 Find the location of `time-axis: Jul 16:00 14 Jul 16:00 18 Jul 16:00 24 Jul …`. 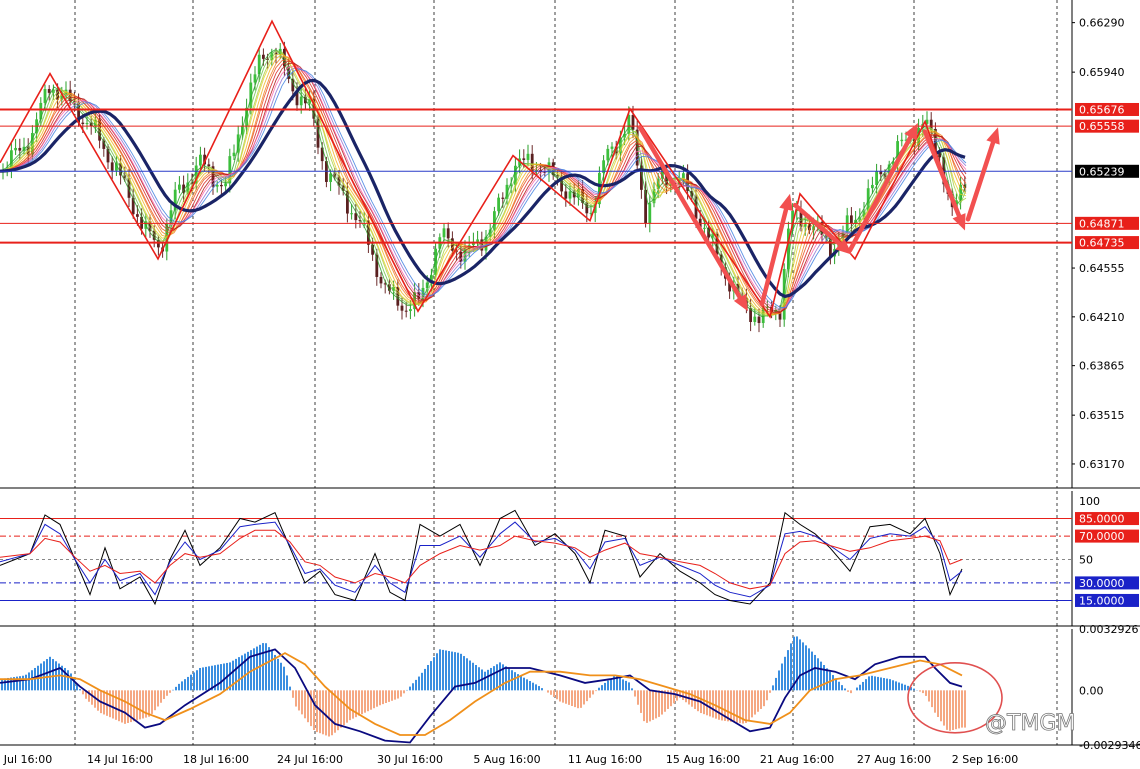

time-axis: Jul 16:00 14 Jul 16:00 18 Jul 16:00 24 Jul … is located at coordinates (510, 759).